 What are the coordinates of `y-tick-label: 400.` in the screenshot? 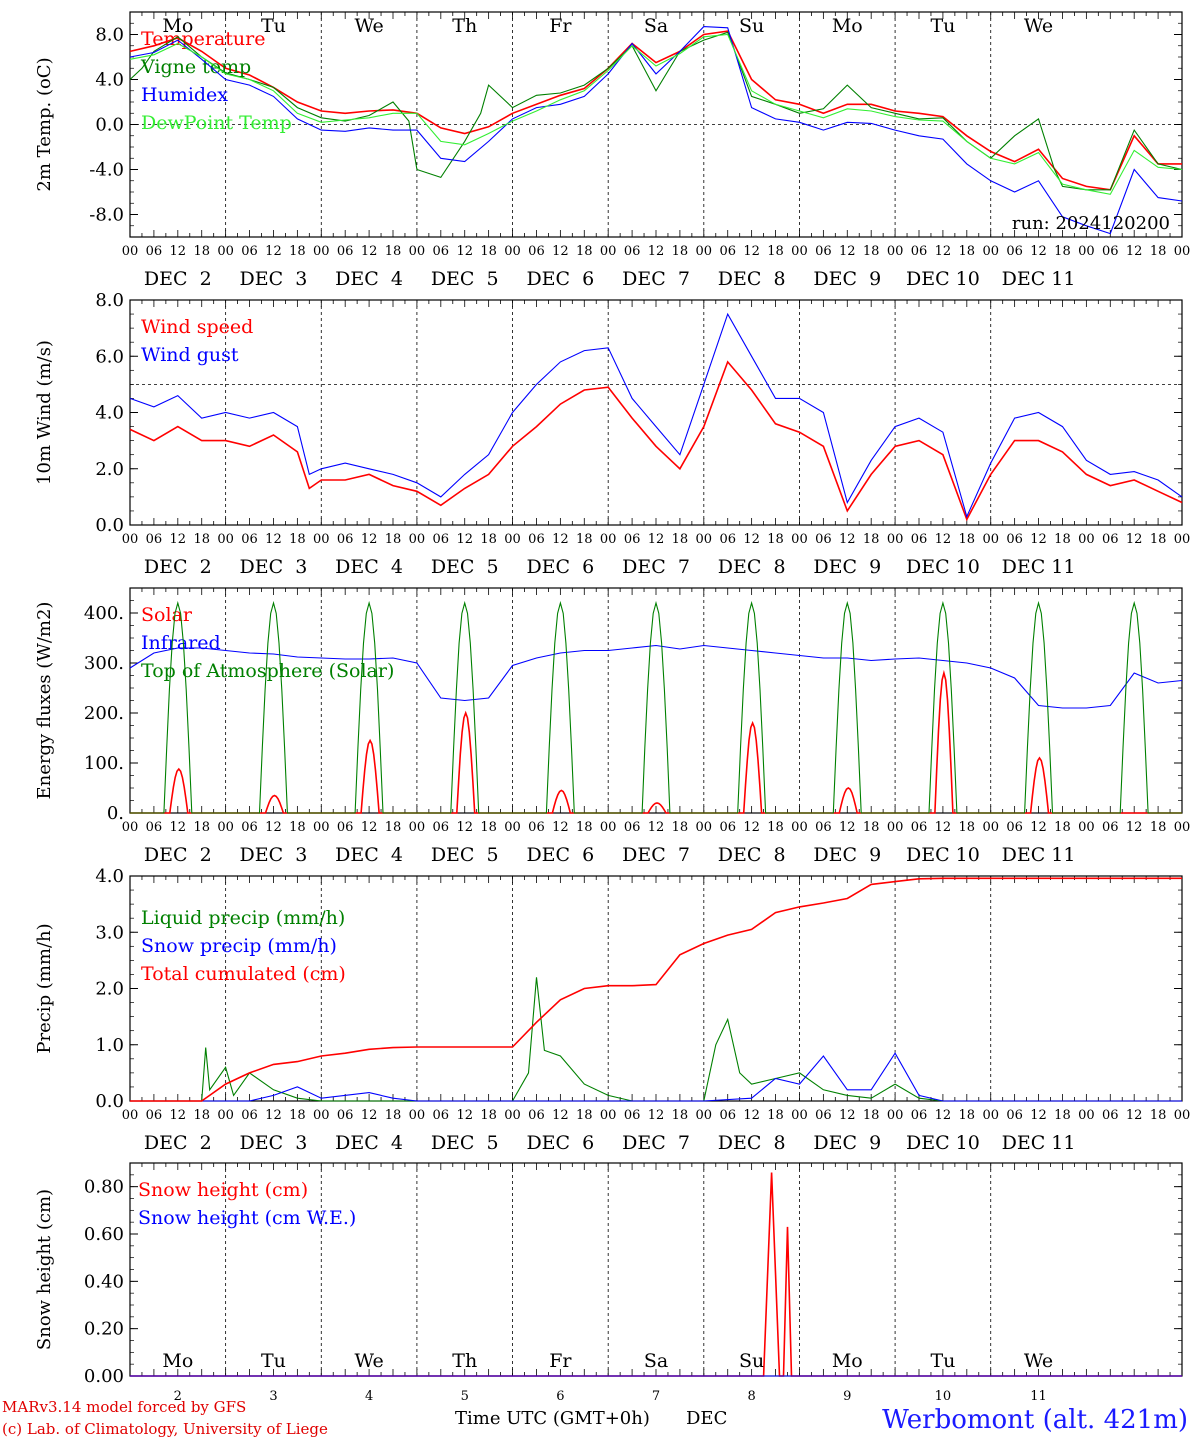 It's located at (104, 613).